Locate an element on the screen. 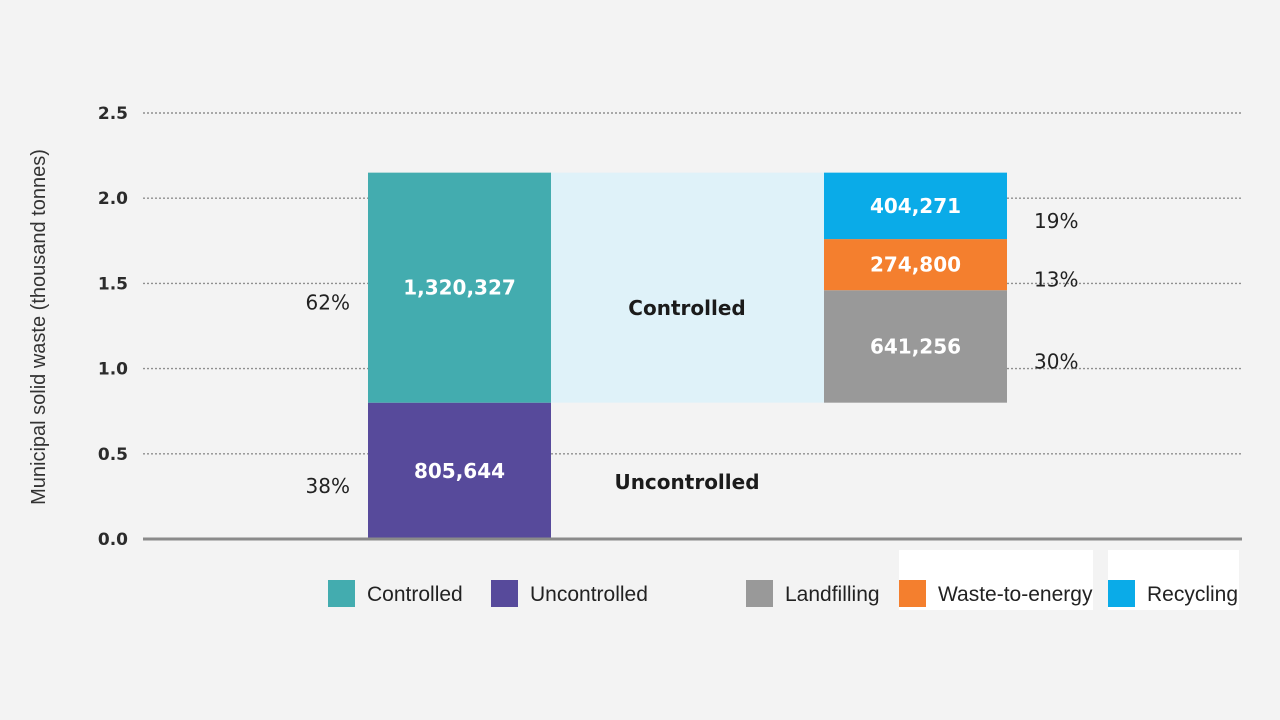 This screenshot has width=1280, height=720. percent-label-controlled: 62% is located at coordinates (328, 303).